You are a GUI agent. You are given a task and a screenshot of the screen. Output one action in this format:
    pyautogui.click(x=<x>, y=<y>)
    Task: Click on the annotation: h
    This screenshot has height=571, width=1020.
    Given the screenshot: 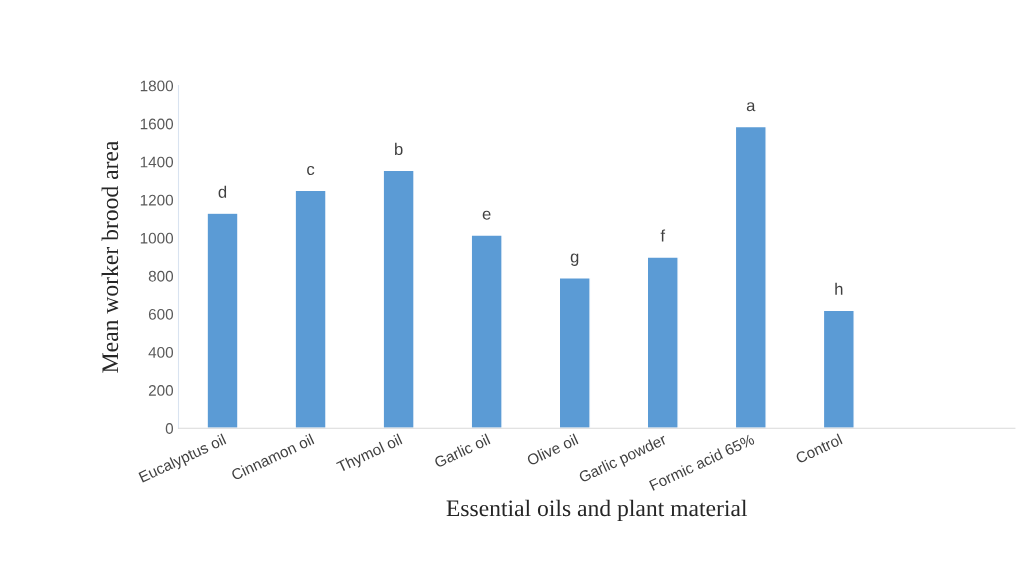 What is the action you would take?
    pyautogui.click(x=839, y=288)
    